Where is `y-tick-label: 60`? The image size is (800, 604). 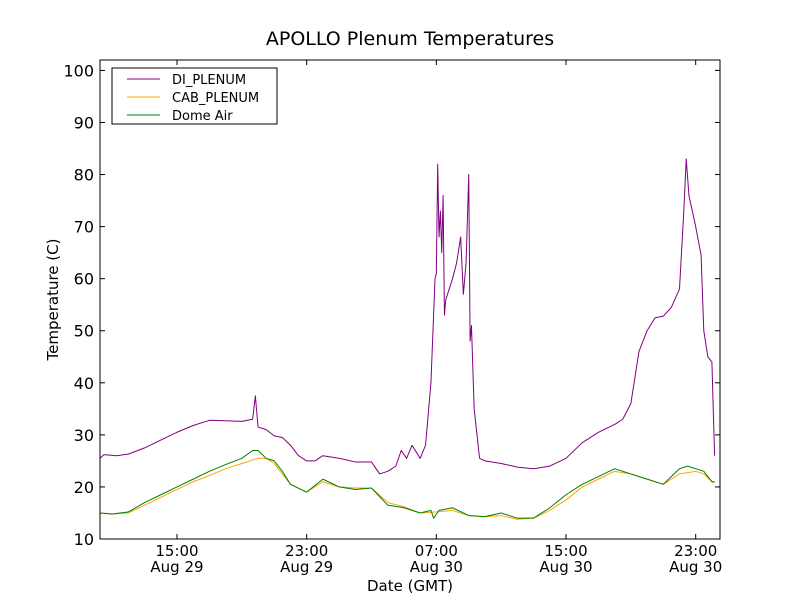 y-tick-label: 60 is located at coordinates (84, 279).